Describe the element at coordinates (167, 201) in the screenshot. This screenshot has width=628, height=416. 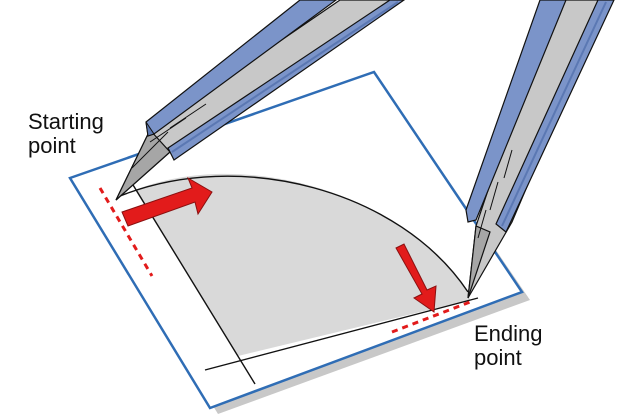
I see `start-direction-arrow` at that location.